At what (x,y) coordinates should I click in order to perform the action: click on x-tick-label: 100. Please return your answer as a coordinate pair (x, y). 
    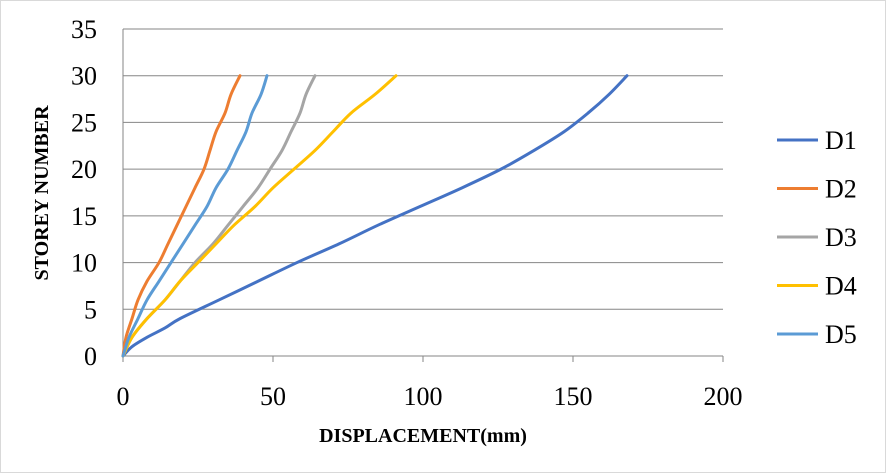
    Looking at the image, I should click on (423, 396).